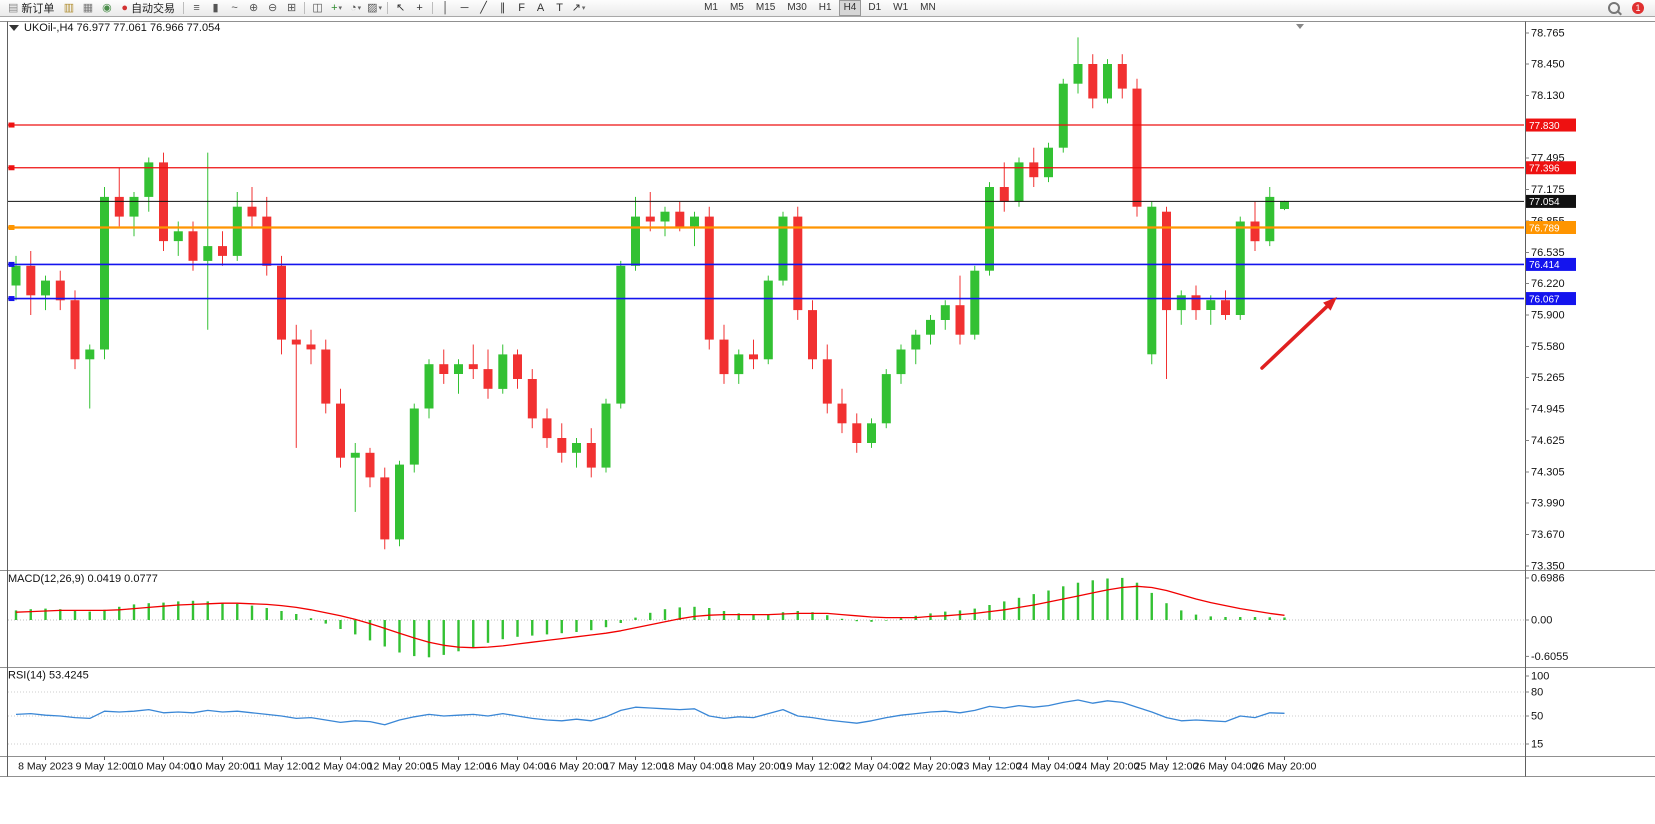 This screenshot has width=1655, height=824. Describe the element at coordinates (1226, 767) in the screenshot. I see `svg-text: 26 May 04:00` at that location.